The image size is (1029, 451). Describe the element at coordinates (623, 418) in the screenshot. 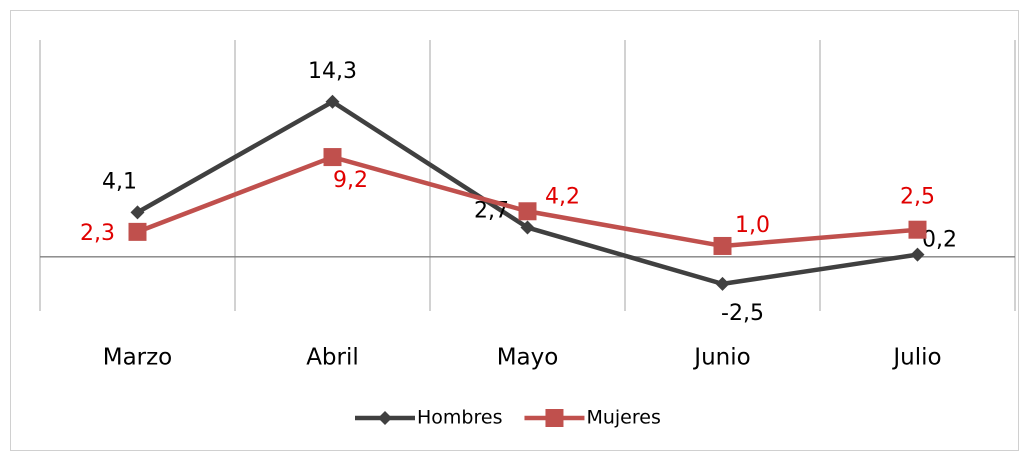

I see `legend-label: Mujeres` at that location.